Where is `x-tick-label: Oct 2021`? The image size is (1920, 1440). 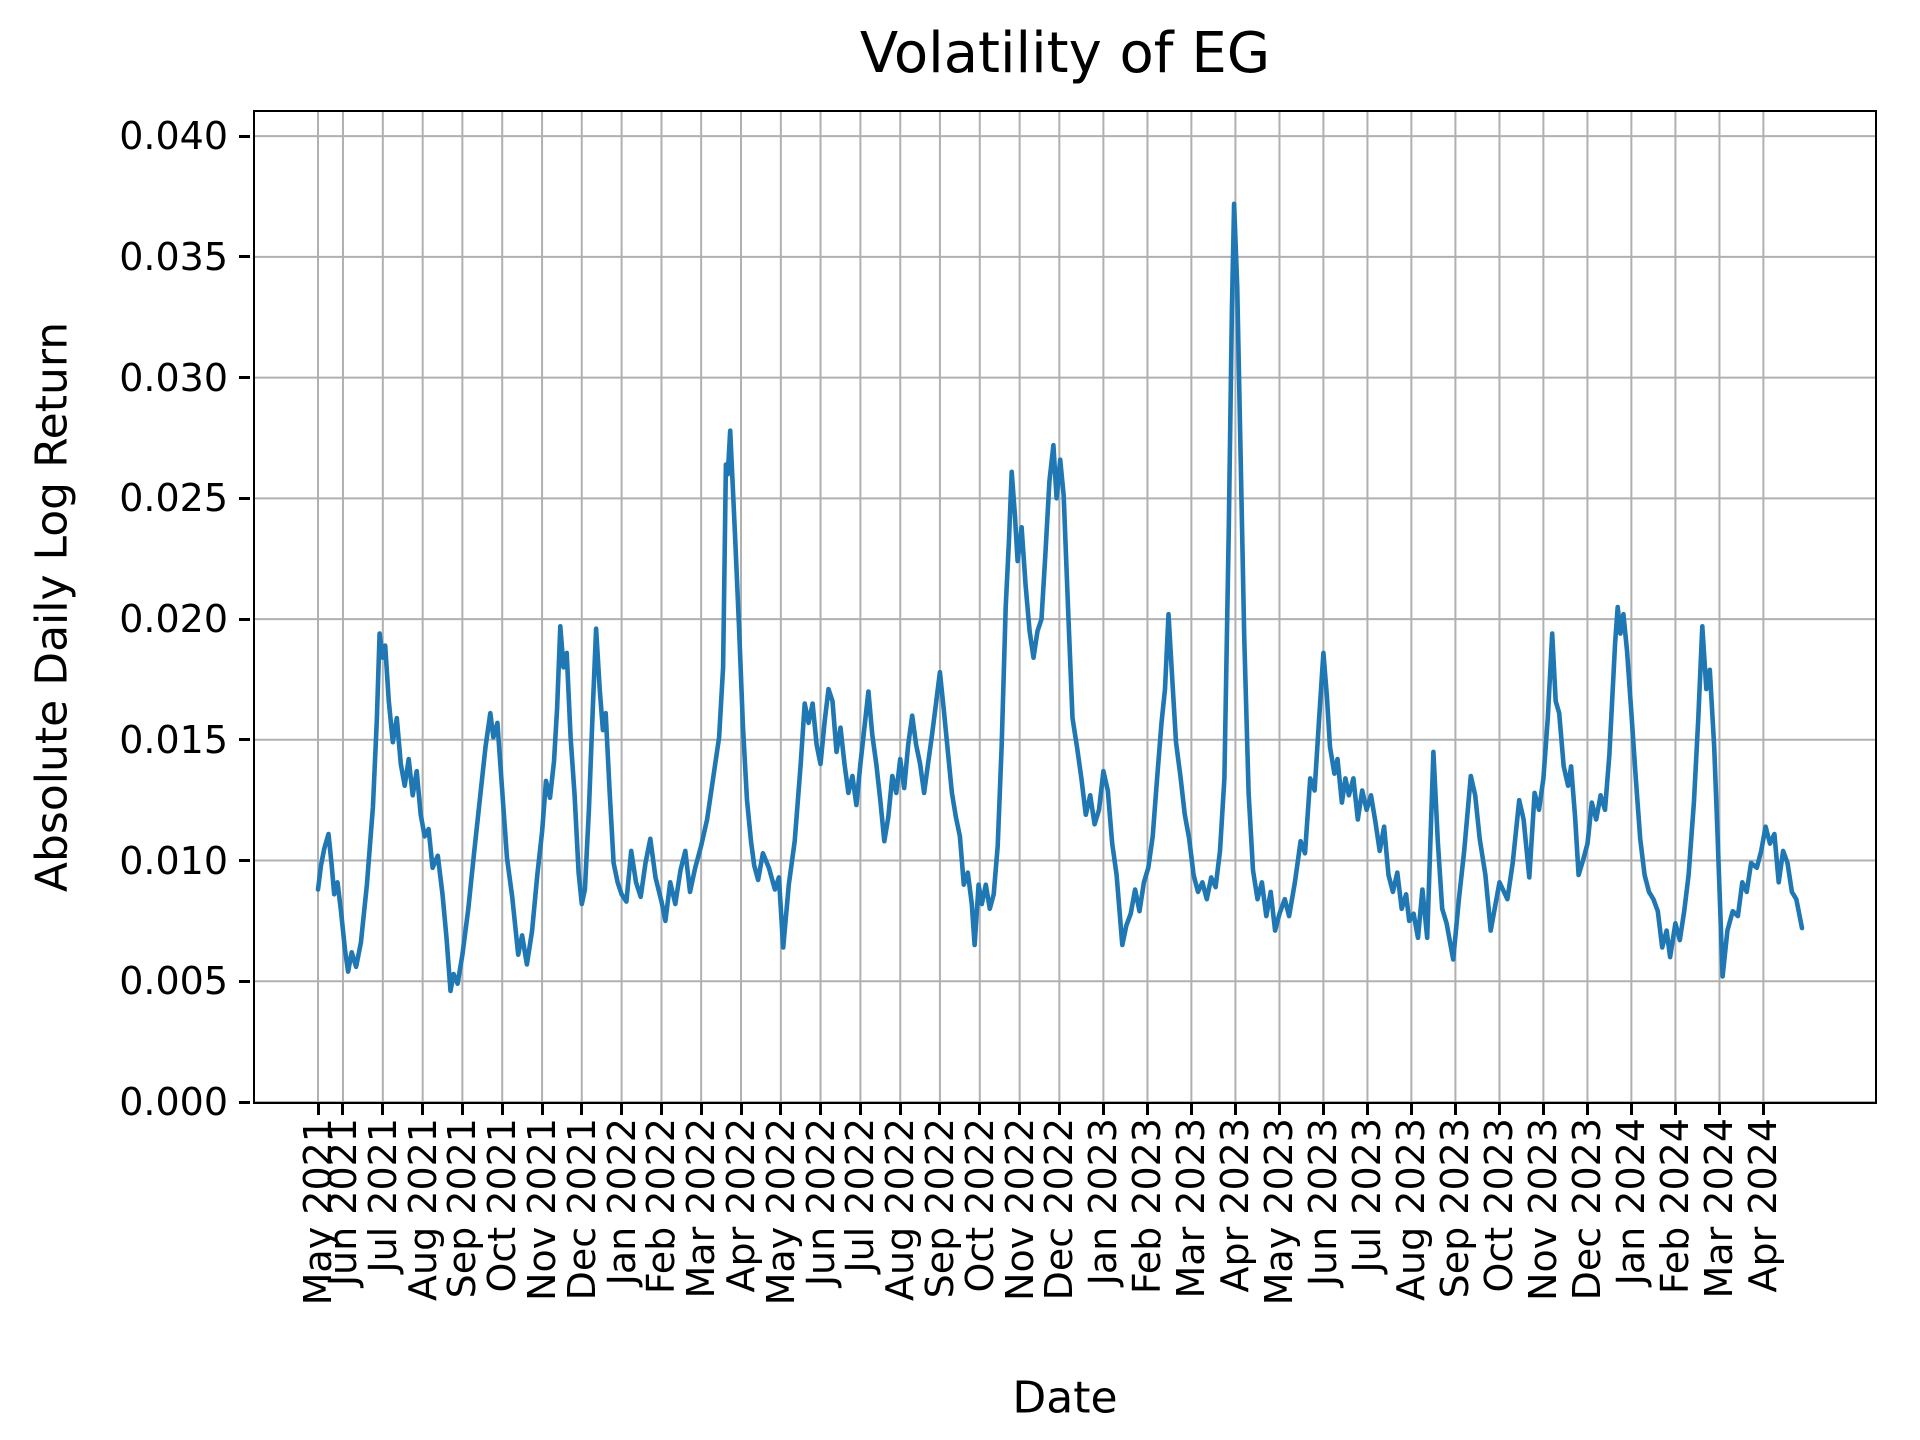 x-tick-label: Oct 2021 is located at coordinates (502, 1205).